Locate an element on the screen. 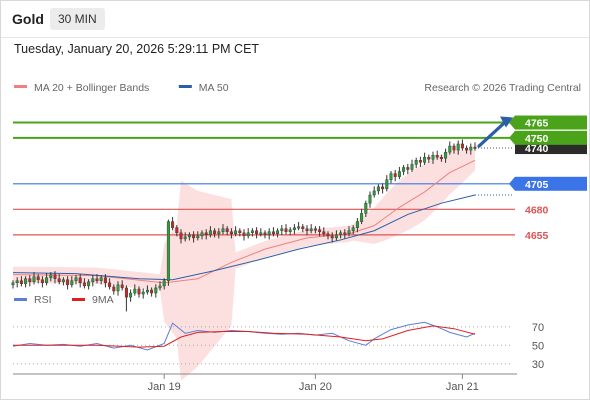 The image size is (590, 401). current-price-label: 4740 is located at coordinates (537, 149).